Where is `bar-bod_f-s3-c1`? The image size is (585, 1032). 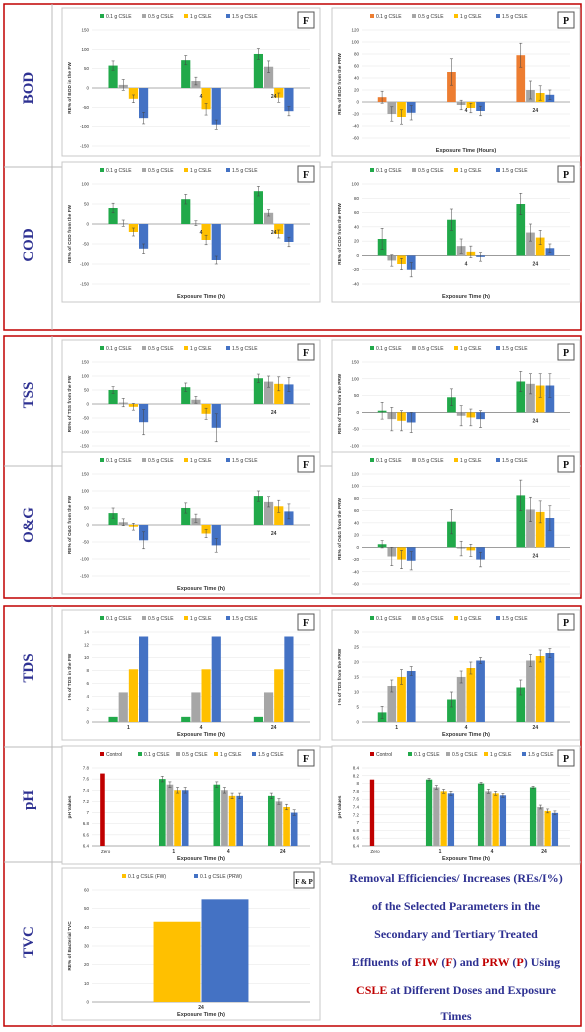
bar-bod_f-s3-c1 is located at coordinates (216, 106).